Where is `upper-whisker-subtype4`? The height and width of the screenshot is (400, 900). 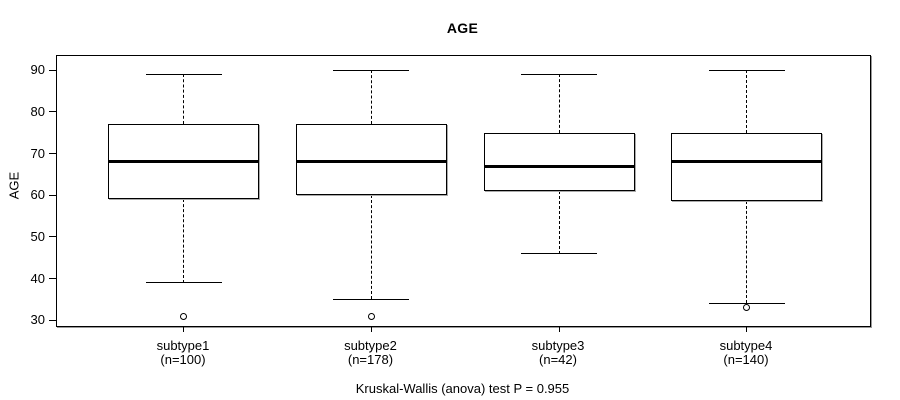 upper-whisker-subtype4 is located at coordinates (747, 101).